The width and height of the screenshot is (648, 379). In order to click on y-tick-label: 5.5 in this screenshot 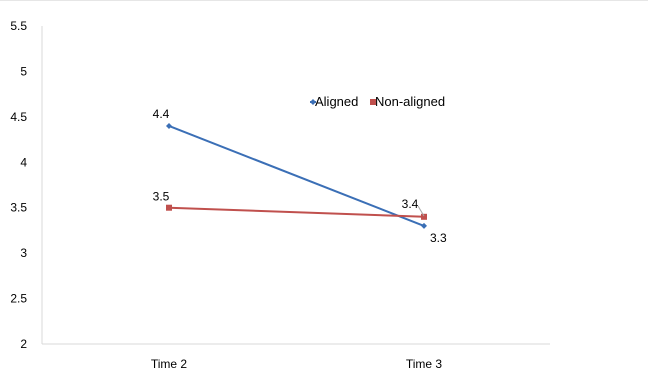, I will do `click(18, 26)`.